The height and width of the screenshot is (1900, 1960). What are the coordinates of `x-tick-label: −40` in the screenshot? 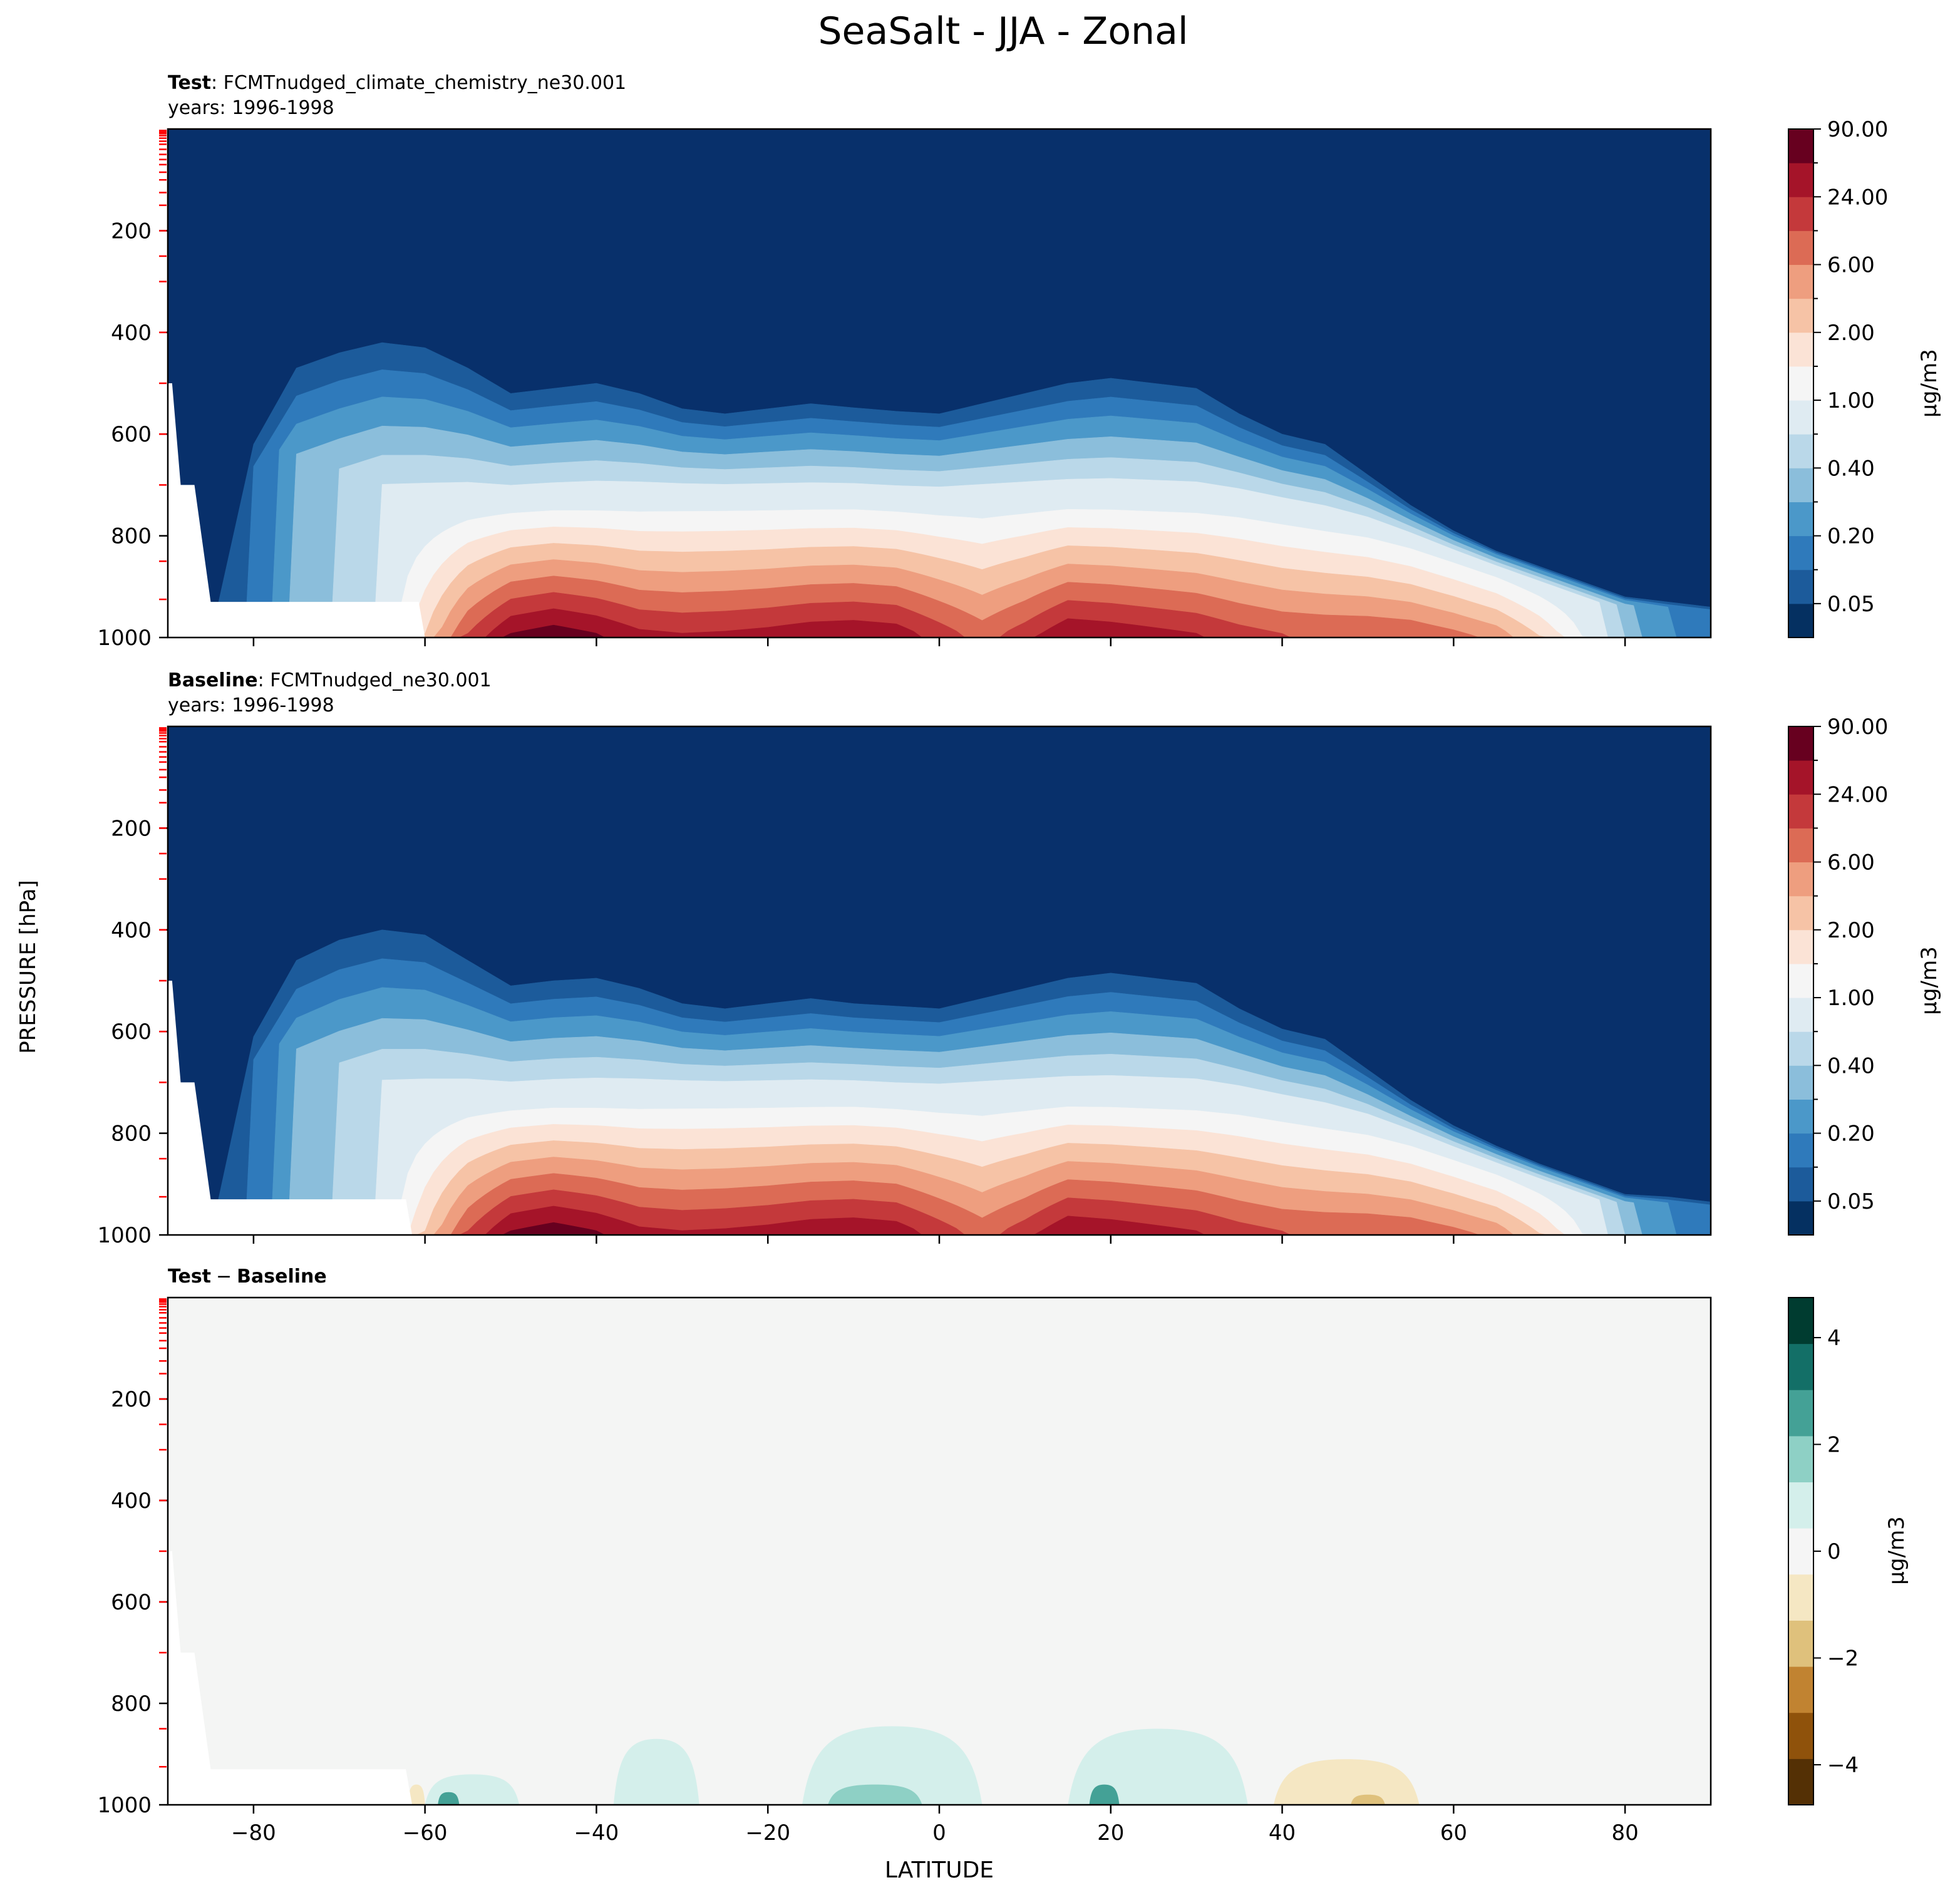 It's located at (596, 1833).